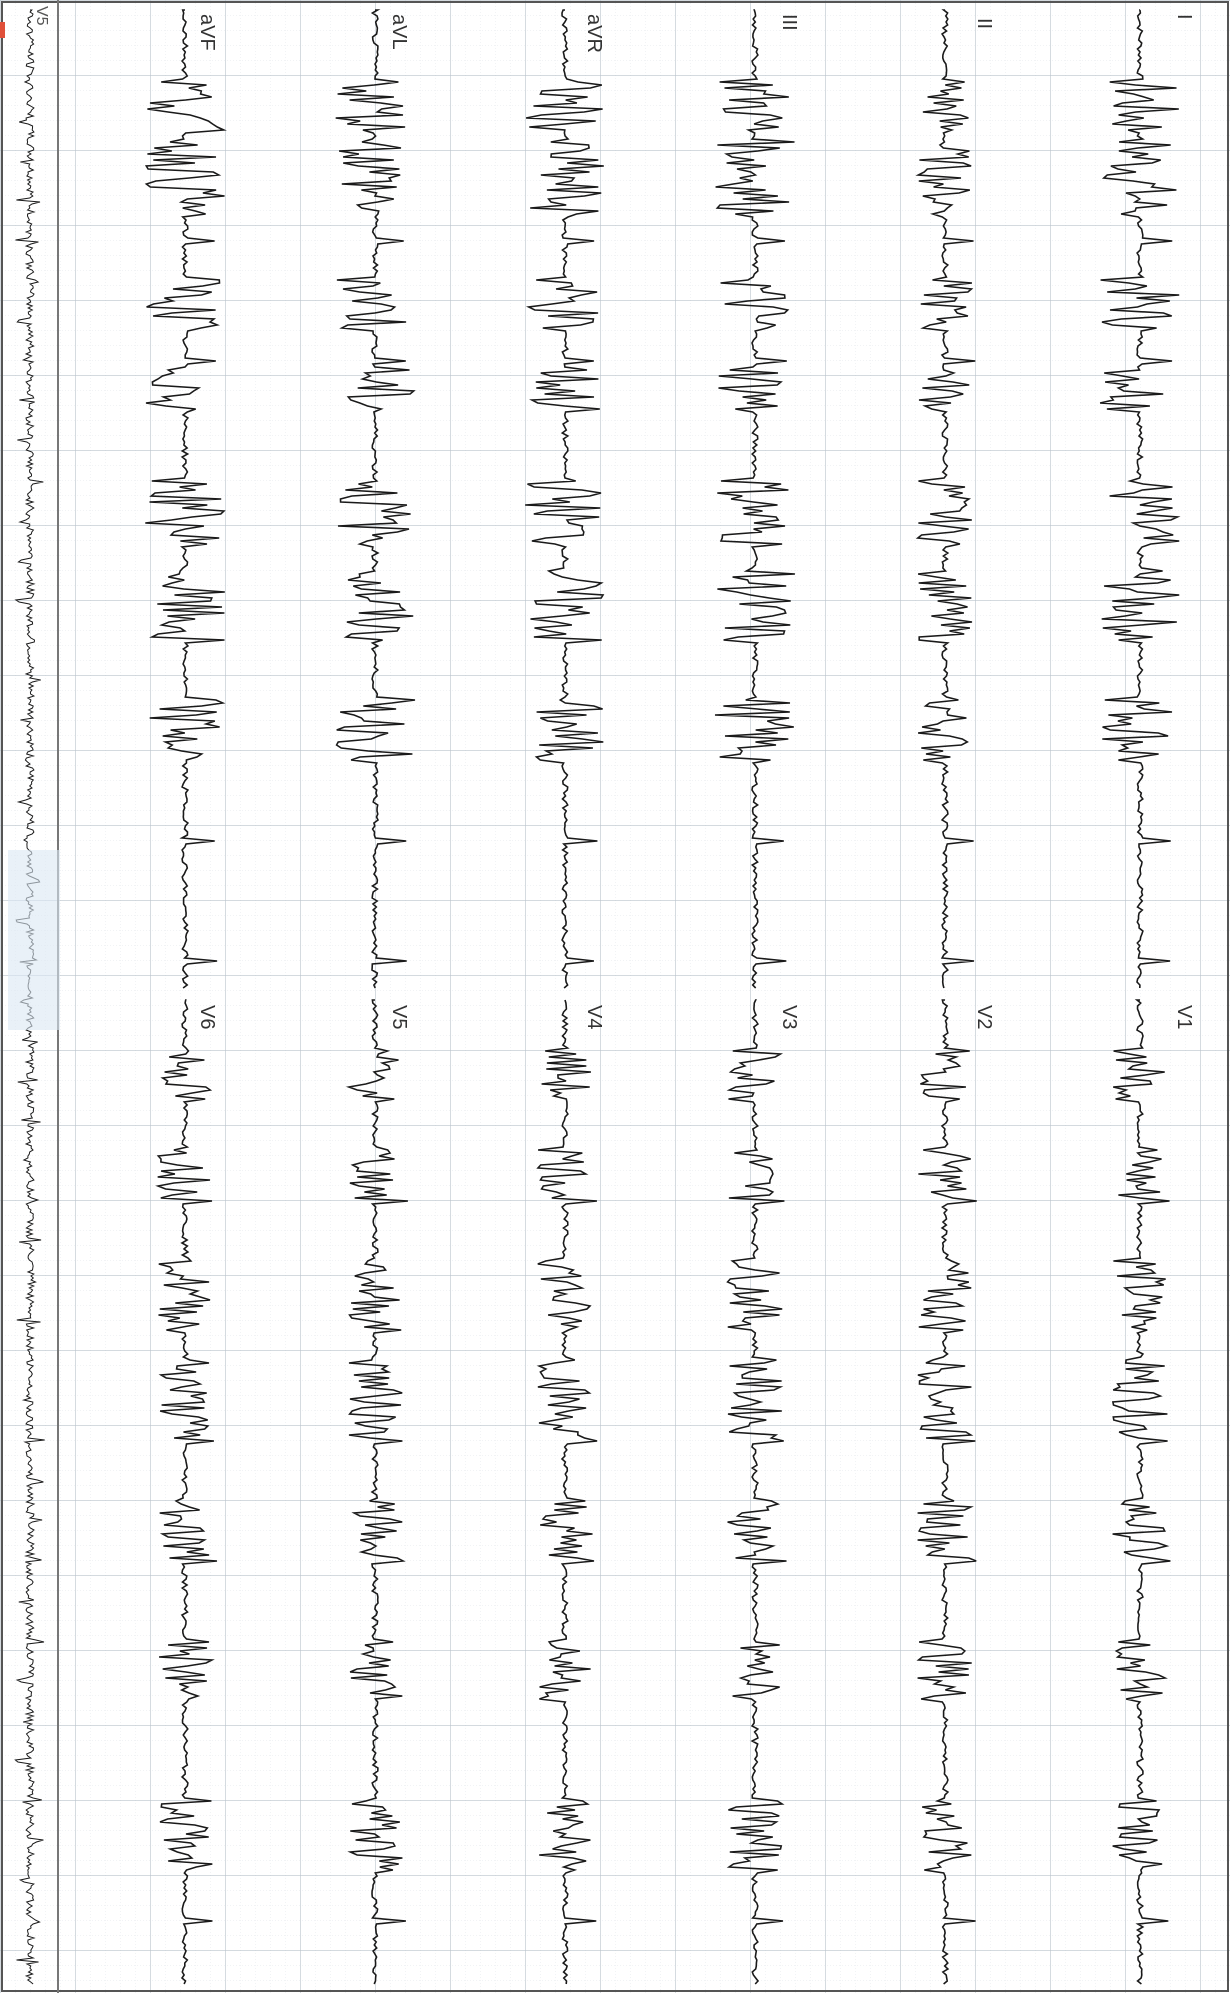 The width and height of the screenshot is (1230, 1998). Describe the element at coordinates (186, 1492) in the screenshot. I see `trace-v6` at that location.